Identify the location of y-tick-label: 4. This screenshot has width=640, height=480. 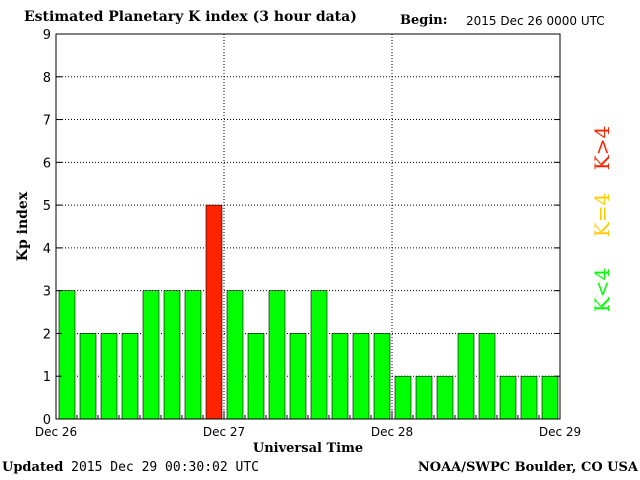
(47, 249).